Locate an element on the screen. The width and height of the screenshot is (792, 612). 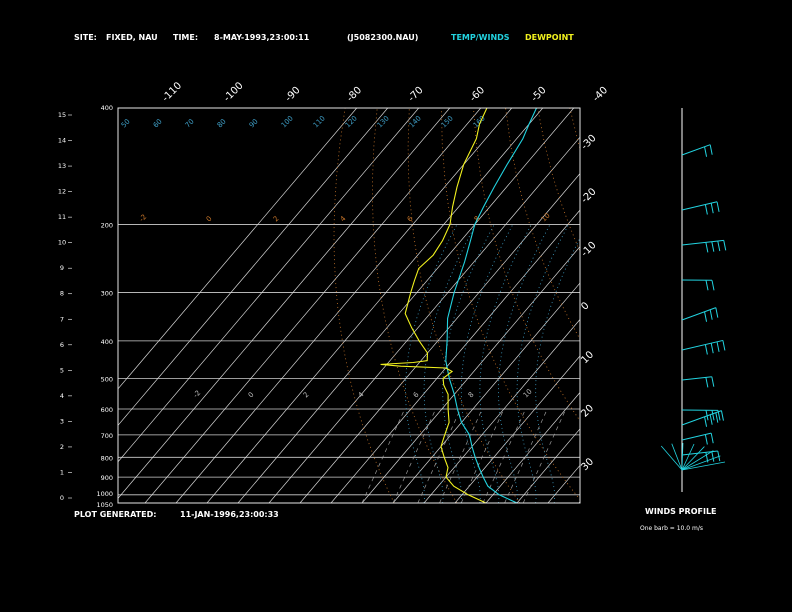
series-layer is located at coordinates (458, 305).